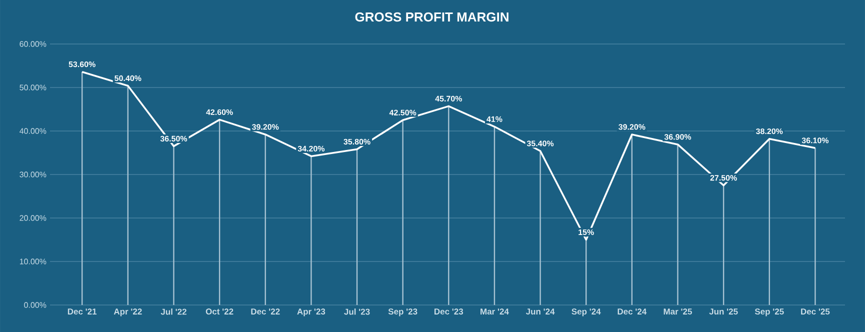  What do you see at coordinates (678, 137) in the screenshot?
I see `data-label: 36.90%` at bounding box center [678, 137].